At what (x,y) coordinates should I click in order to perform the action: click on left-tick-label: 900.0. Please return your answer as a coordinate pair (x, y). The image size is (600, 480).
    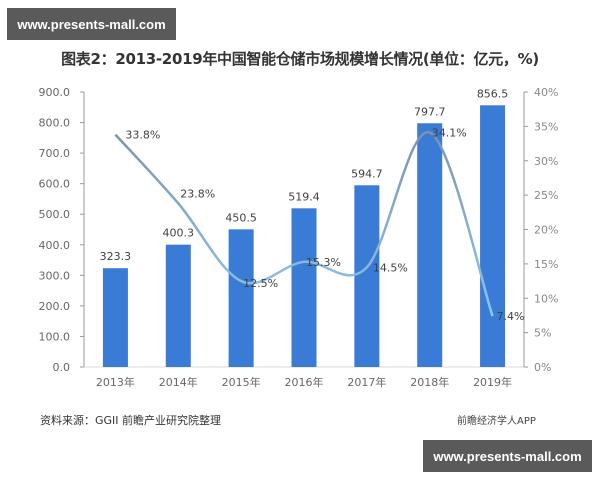
    Looking at the image, I should click on (55, 92).